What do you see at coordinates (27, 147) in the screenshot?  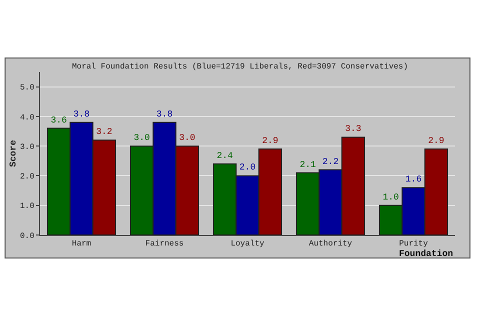 I see `y-tick-label: 3.0` at bounding box center [27, 147].